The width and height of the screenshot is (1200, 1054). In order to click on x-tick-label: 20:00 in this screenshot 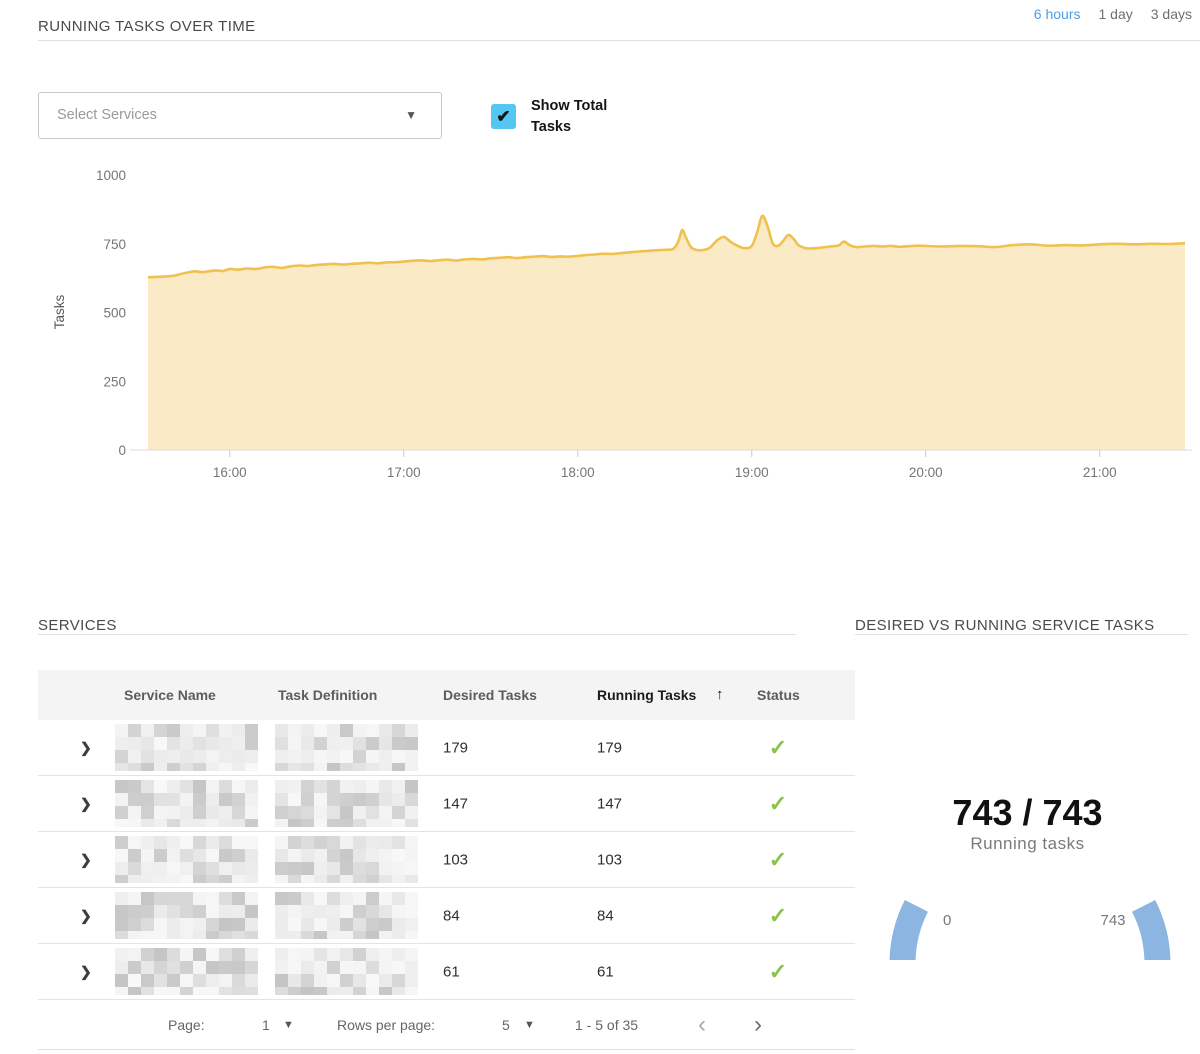, I will do `click(926, 472)`.